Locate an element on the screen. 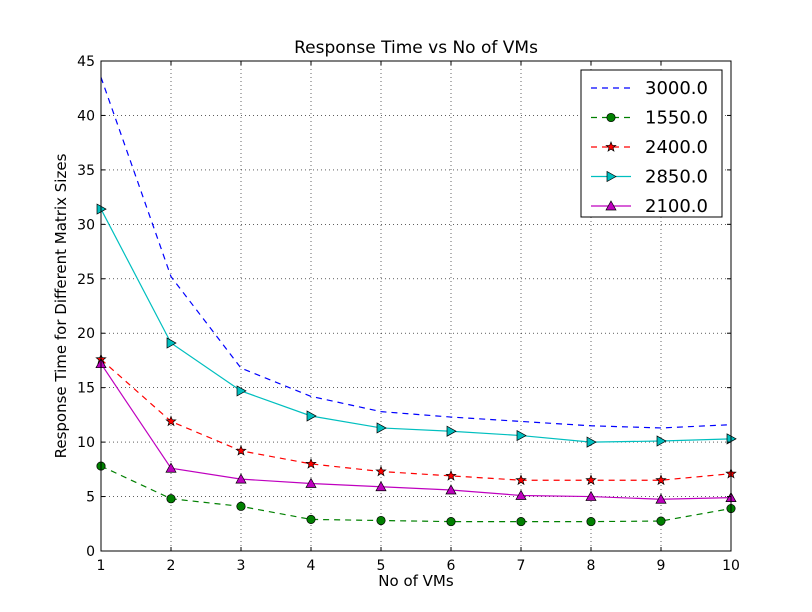  x-tick-label: 8 is located at coordinates (591, 566).